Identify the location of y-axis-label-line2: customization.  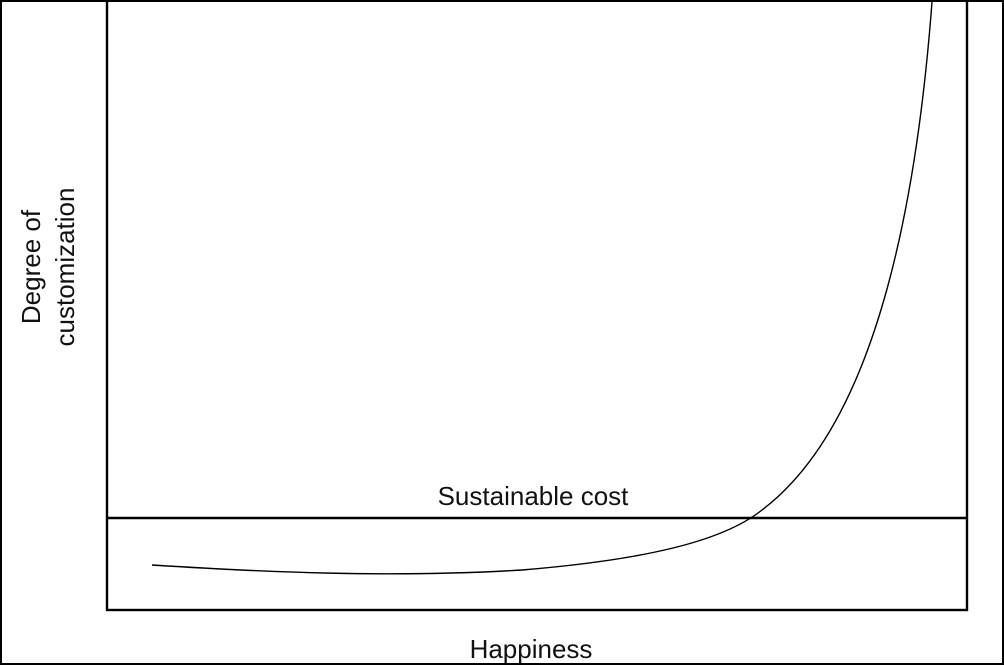
(65, 267).